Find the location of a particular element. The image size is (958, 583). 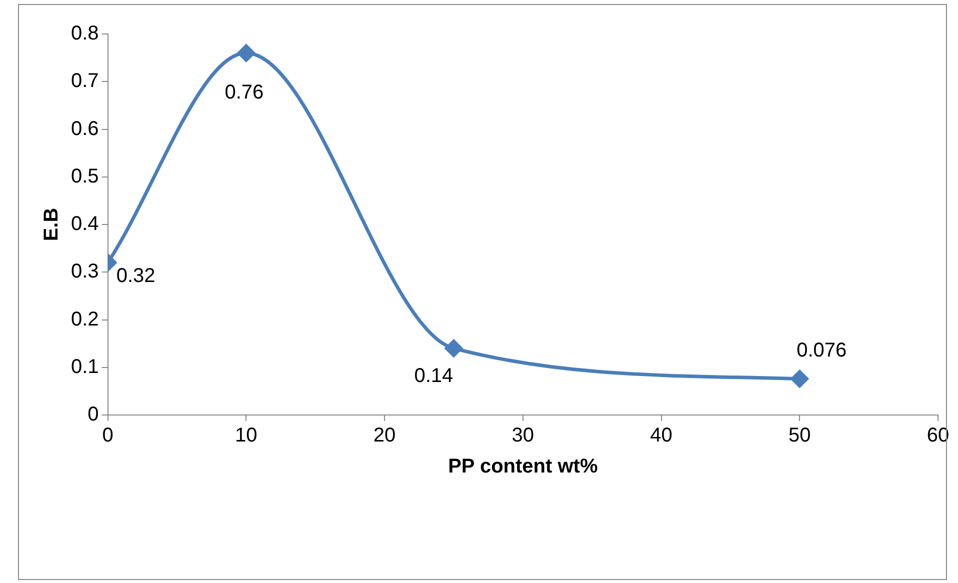

x-tick-label: 0 is located at coordinates (108, 435).